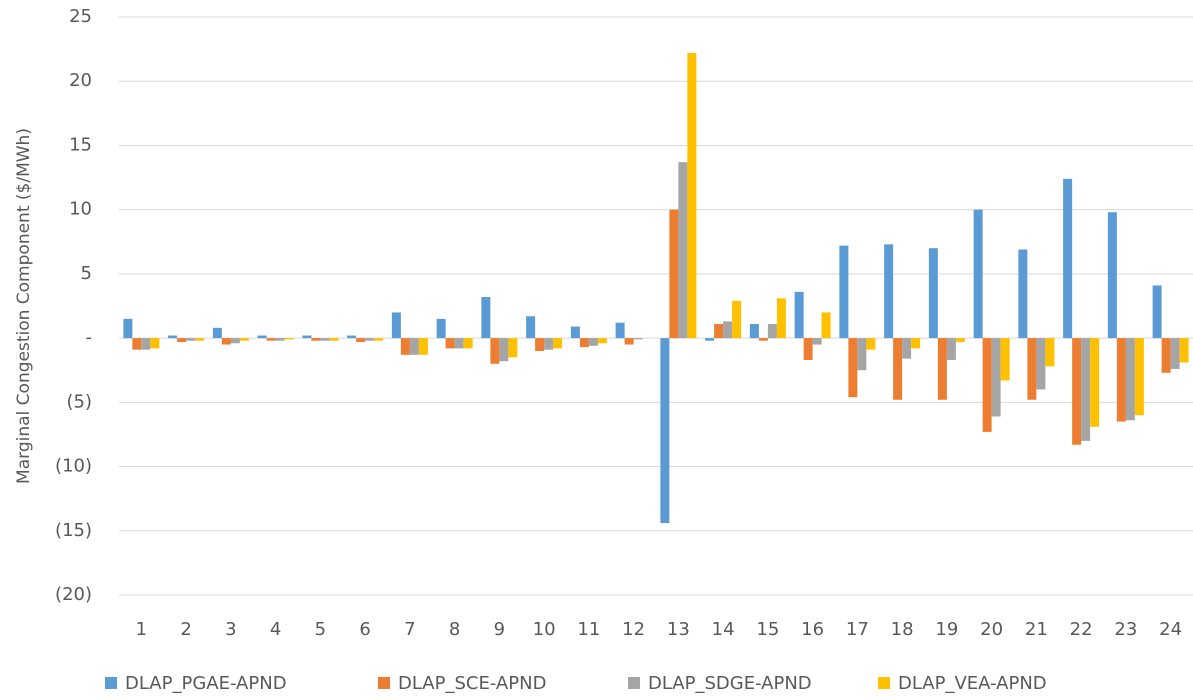 The height and width of the screenshot is (700, 1193). What do you see at coordinates (588, 629) in the screenshot?
I see `x-tick-label: 11` at bounding box center [588, 629].